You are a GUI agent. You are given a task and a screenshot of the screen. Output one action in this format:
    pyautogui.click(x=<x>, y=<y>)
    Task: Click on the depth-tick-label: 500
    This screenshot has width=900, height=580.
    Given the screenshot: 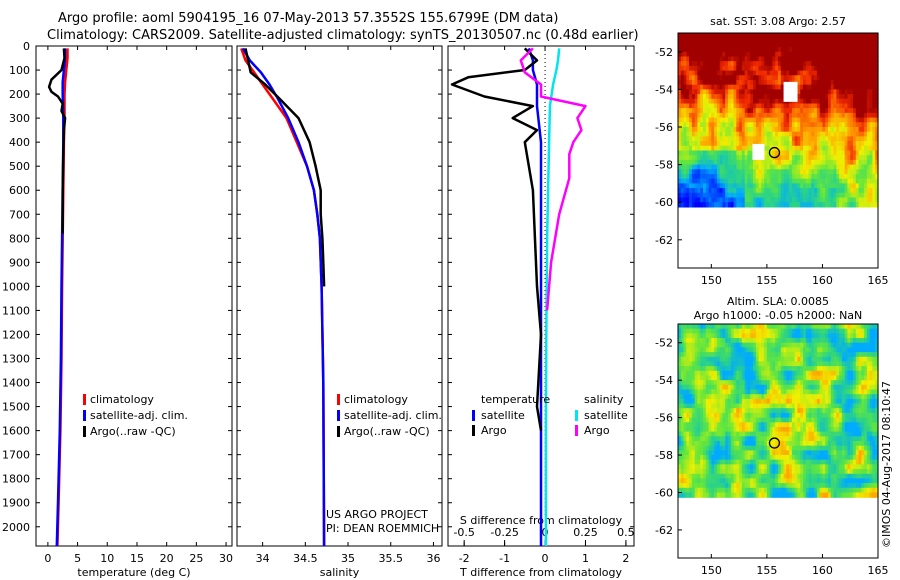 What is the action you would take?
    pyautogui.click(x=19, y=166)
    